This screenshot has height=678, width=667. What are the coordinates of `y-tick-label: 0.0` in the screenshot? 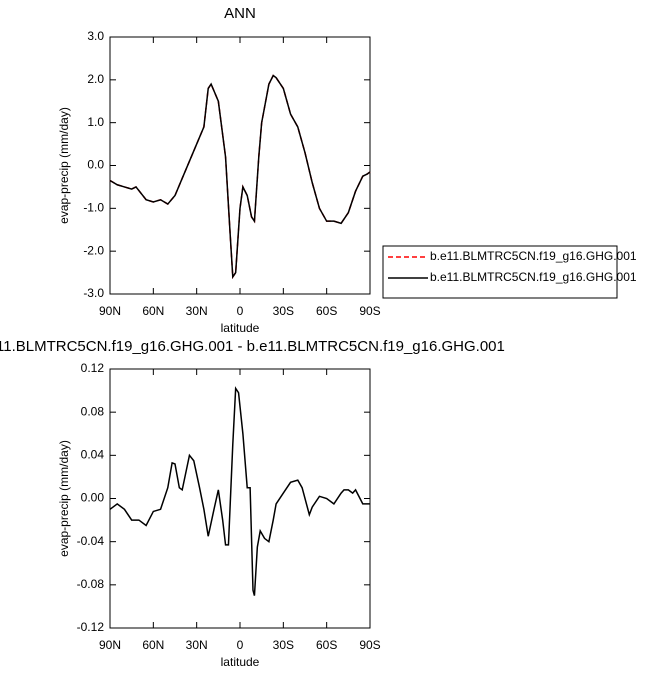 It's located at (95, 165).